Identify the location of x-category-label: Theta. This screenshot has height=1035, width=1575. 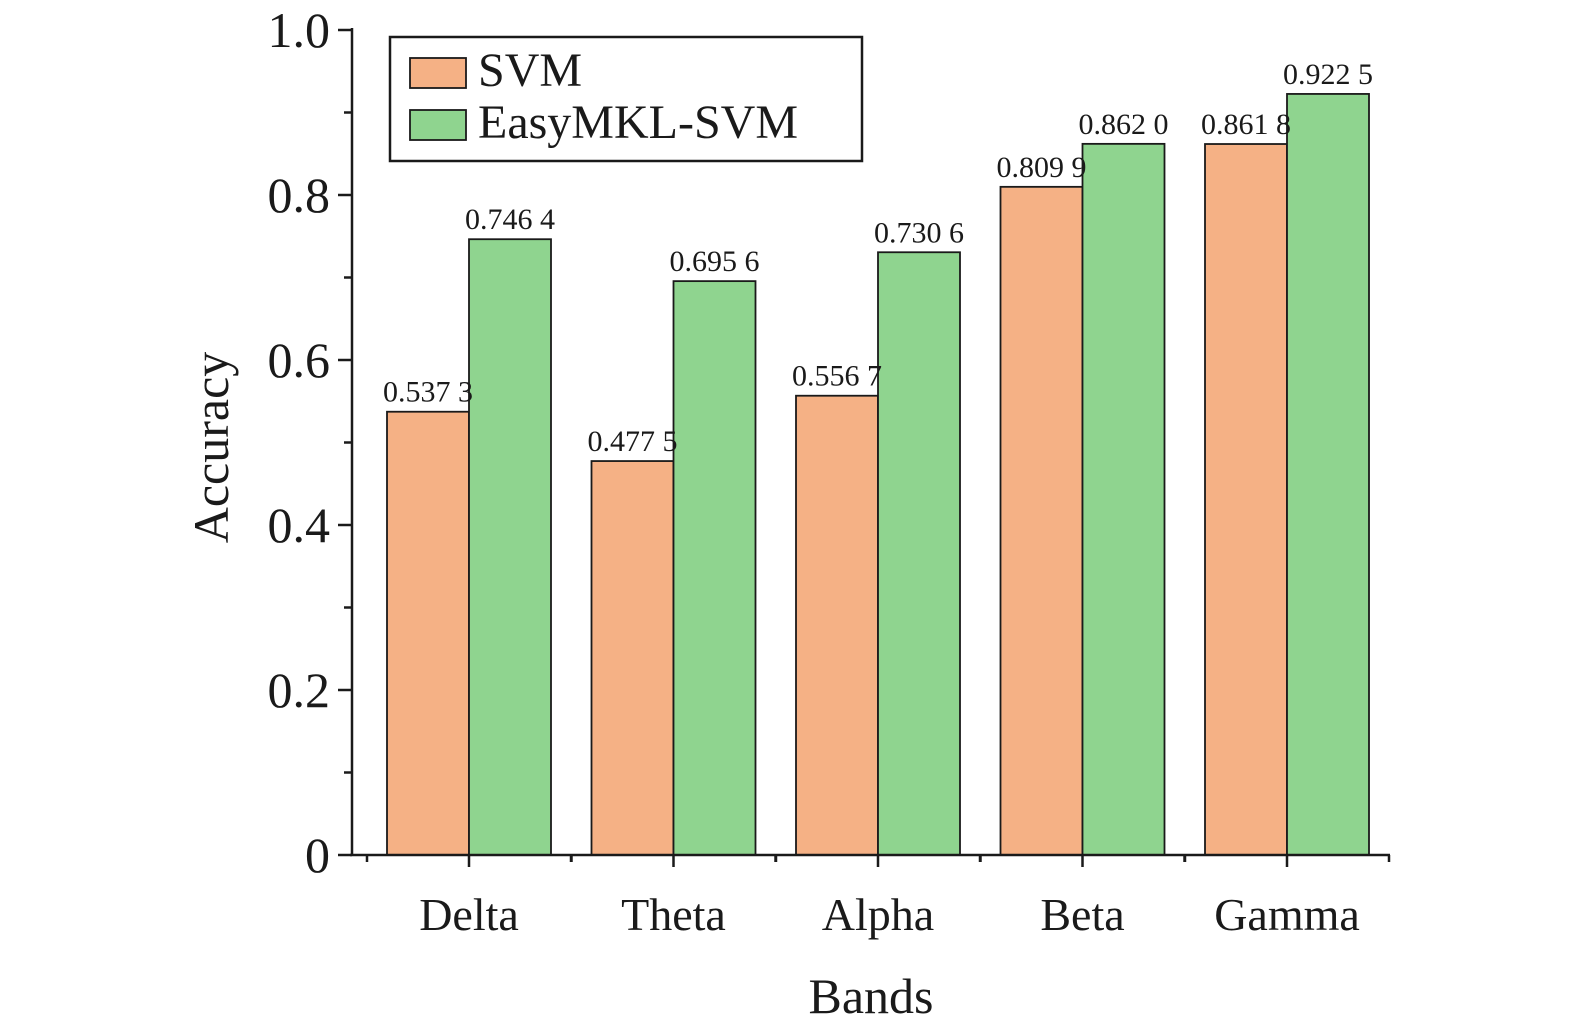
(673, 914).